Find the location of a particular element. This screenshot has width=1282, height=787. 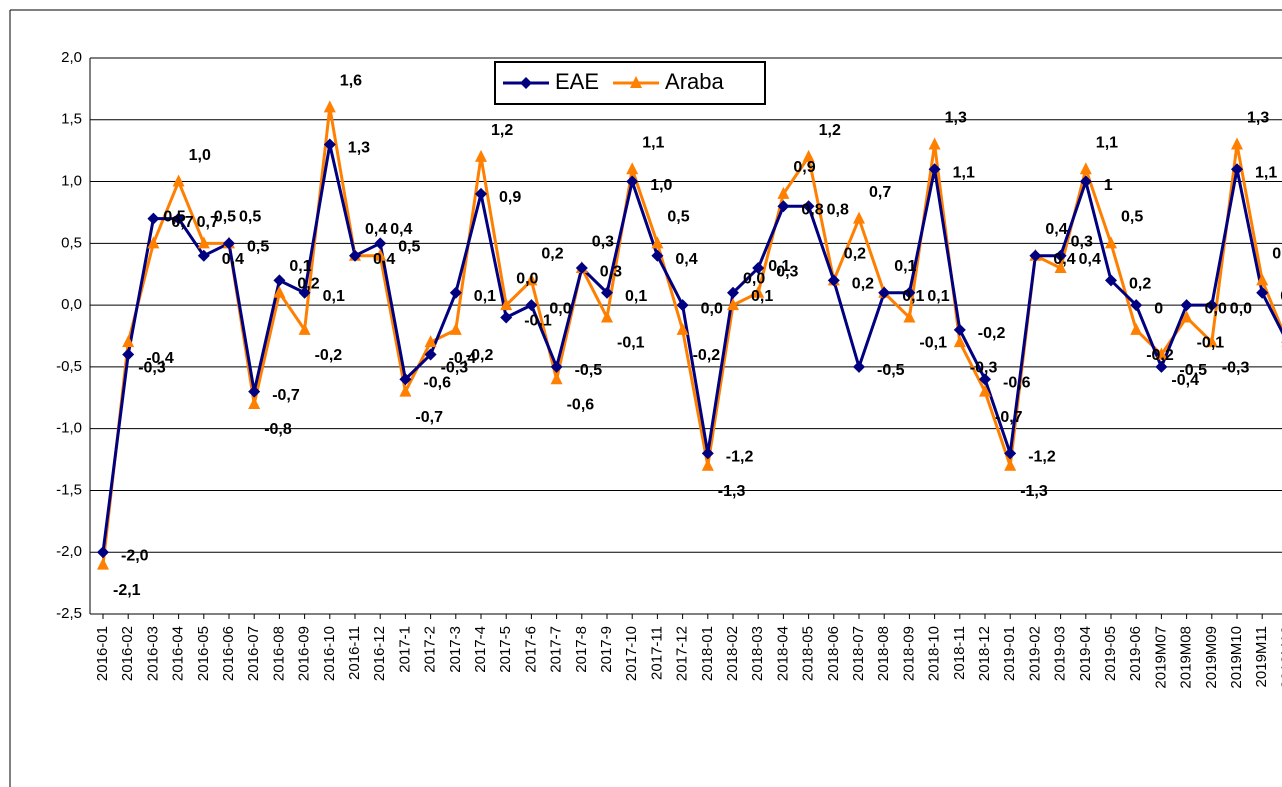

x-tick-label: 2016-01 is located at coordinates (102, 653).